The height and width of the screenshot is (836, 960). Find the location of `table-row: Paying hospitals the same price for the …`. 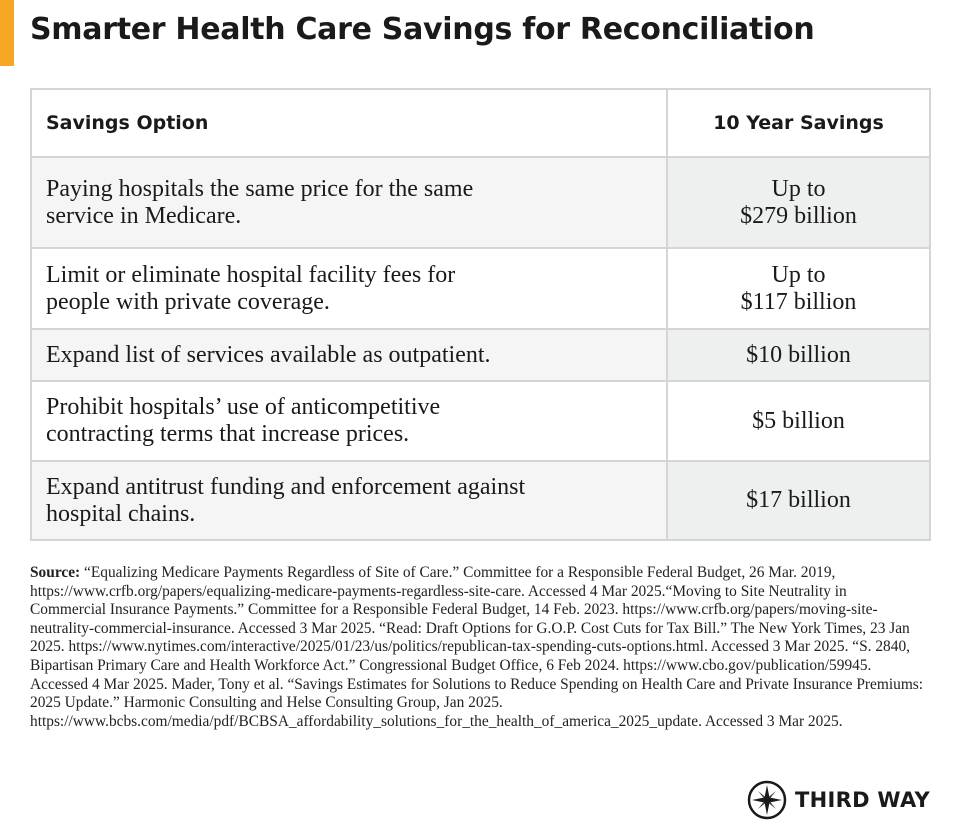

table-row: Paying hospitals the same price for the … is located at coordinates (480, 202).